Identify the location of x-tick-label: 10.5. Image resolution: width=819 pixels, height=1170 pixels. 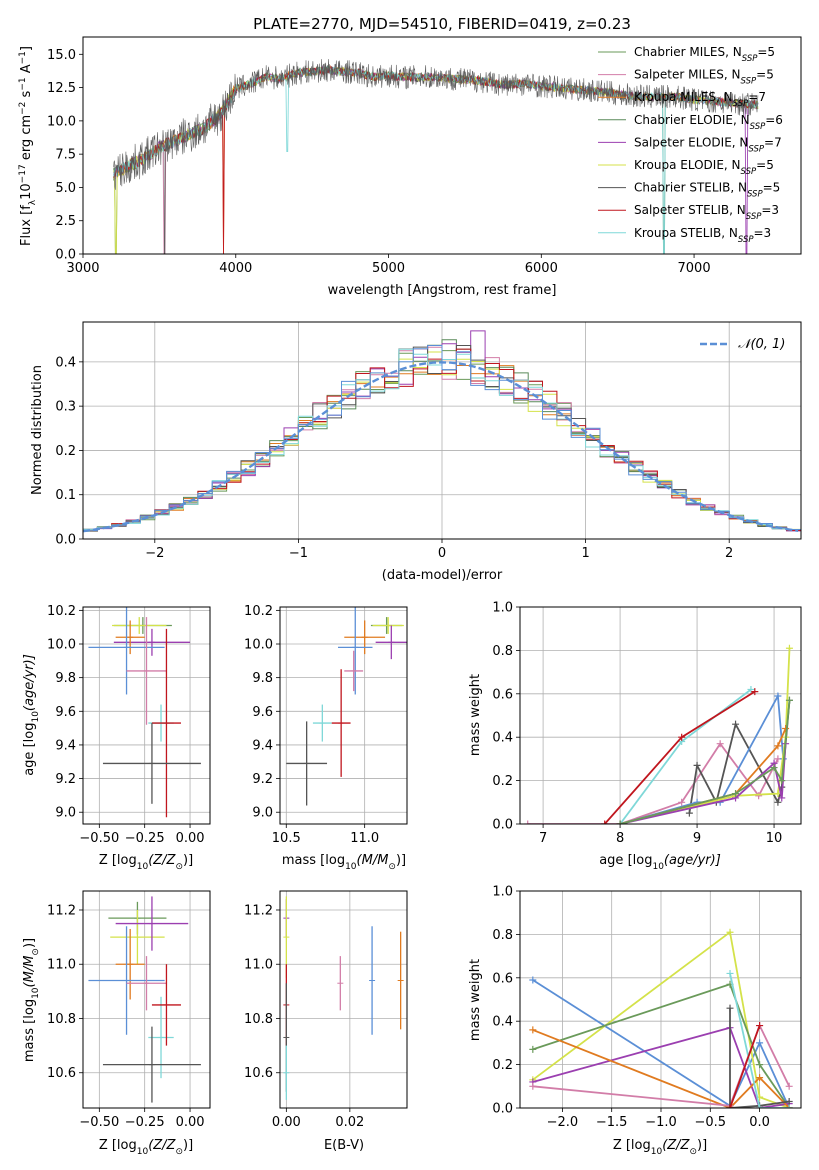
(286, 838).